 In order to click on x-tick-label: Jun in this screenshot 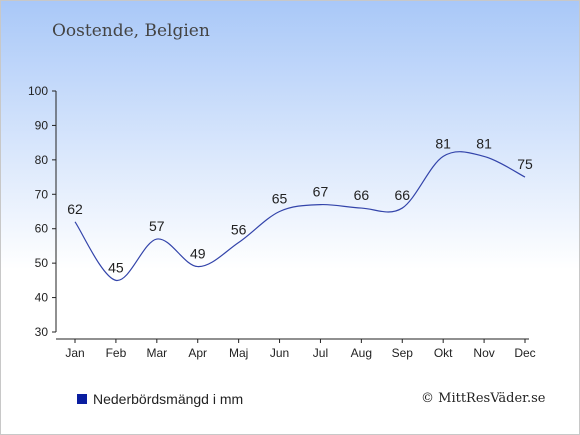, I will do `click(279, 353)`.